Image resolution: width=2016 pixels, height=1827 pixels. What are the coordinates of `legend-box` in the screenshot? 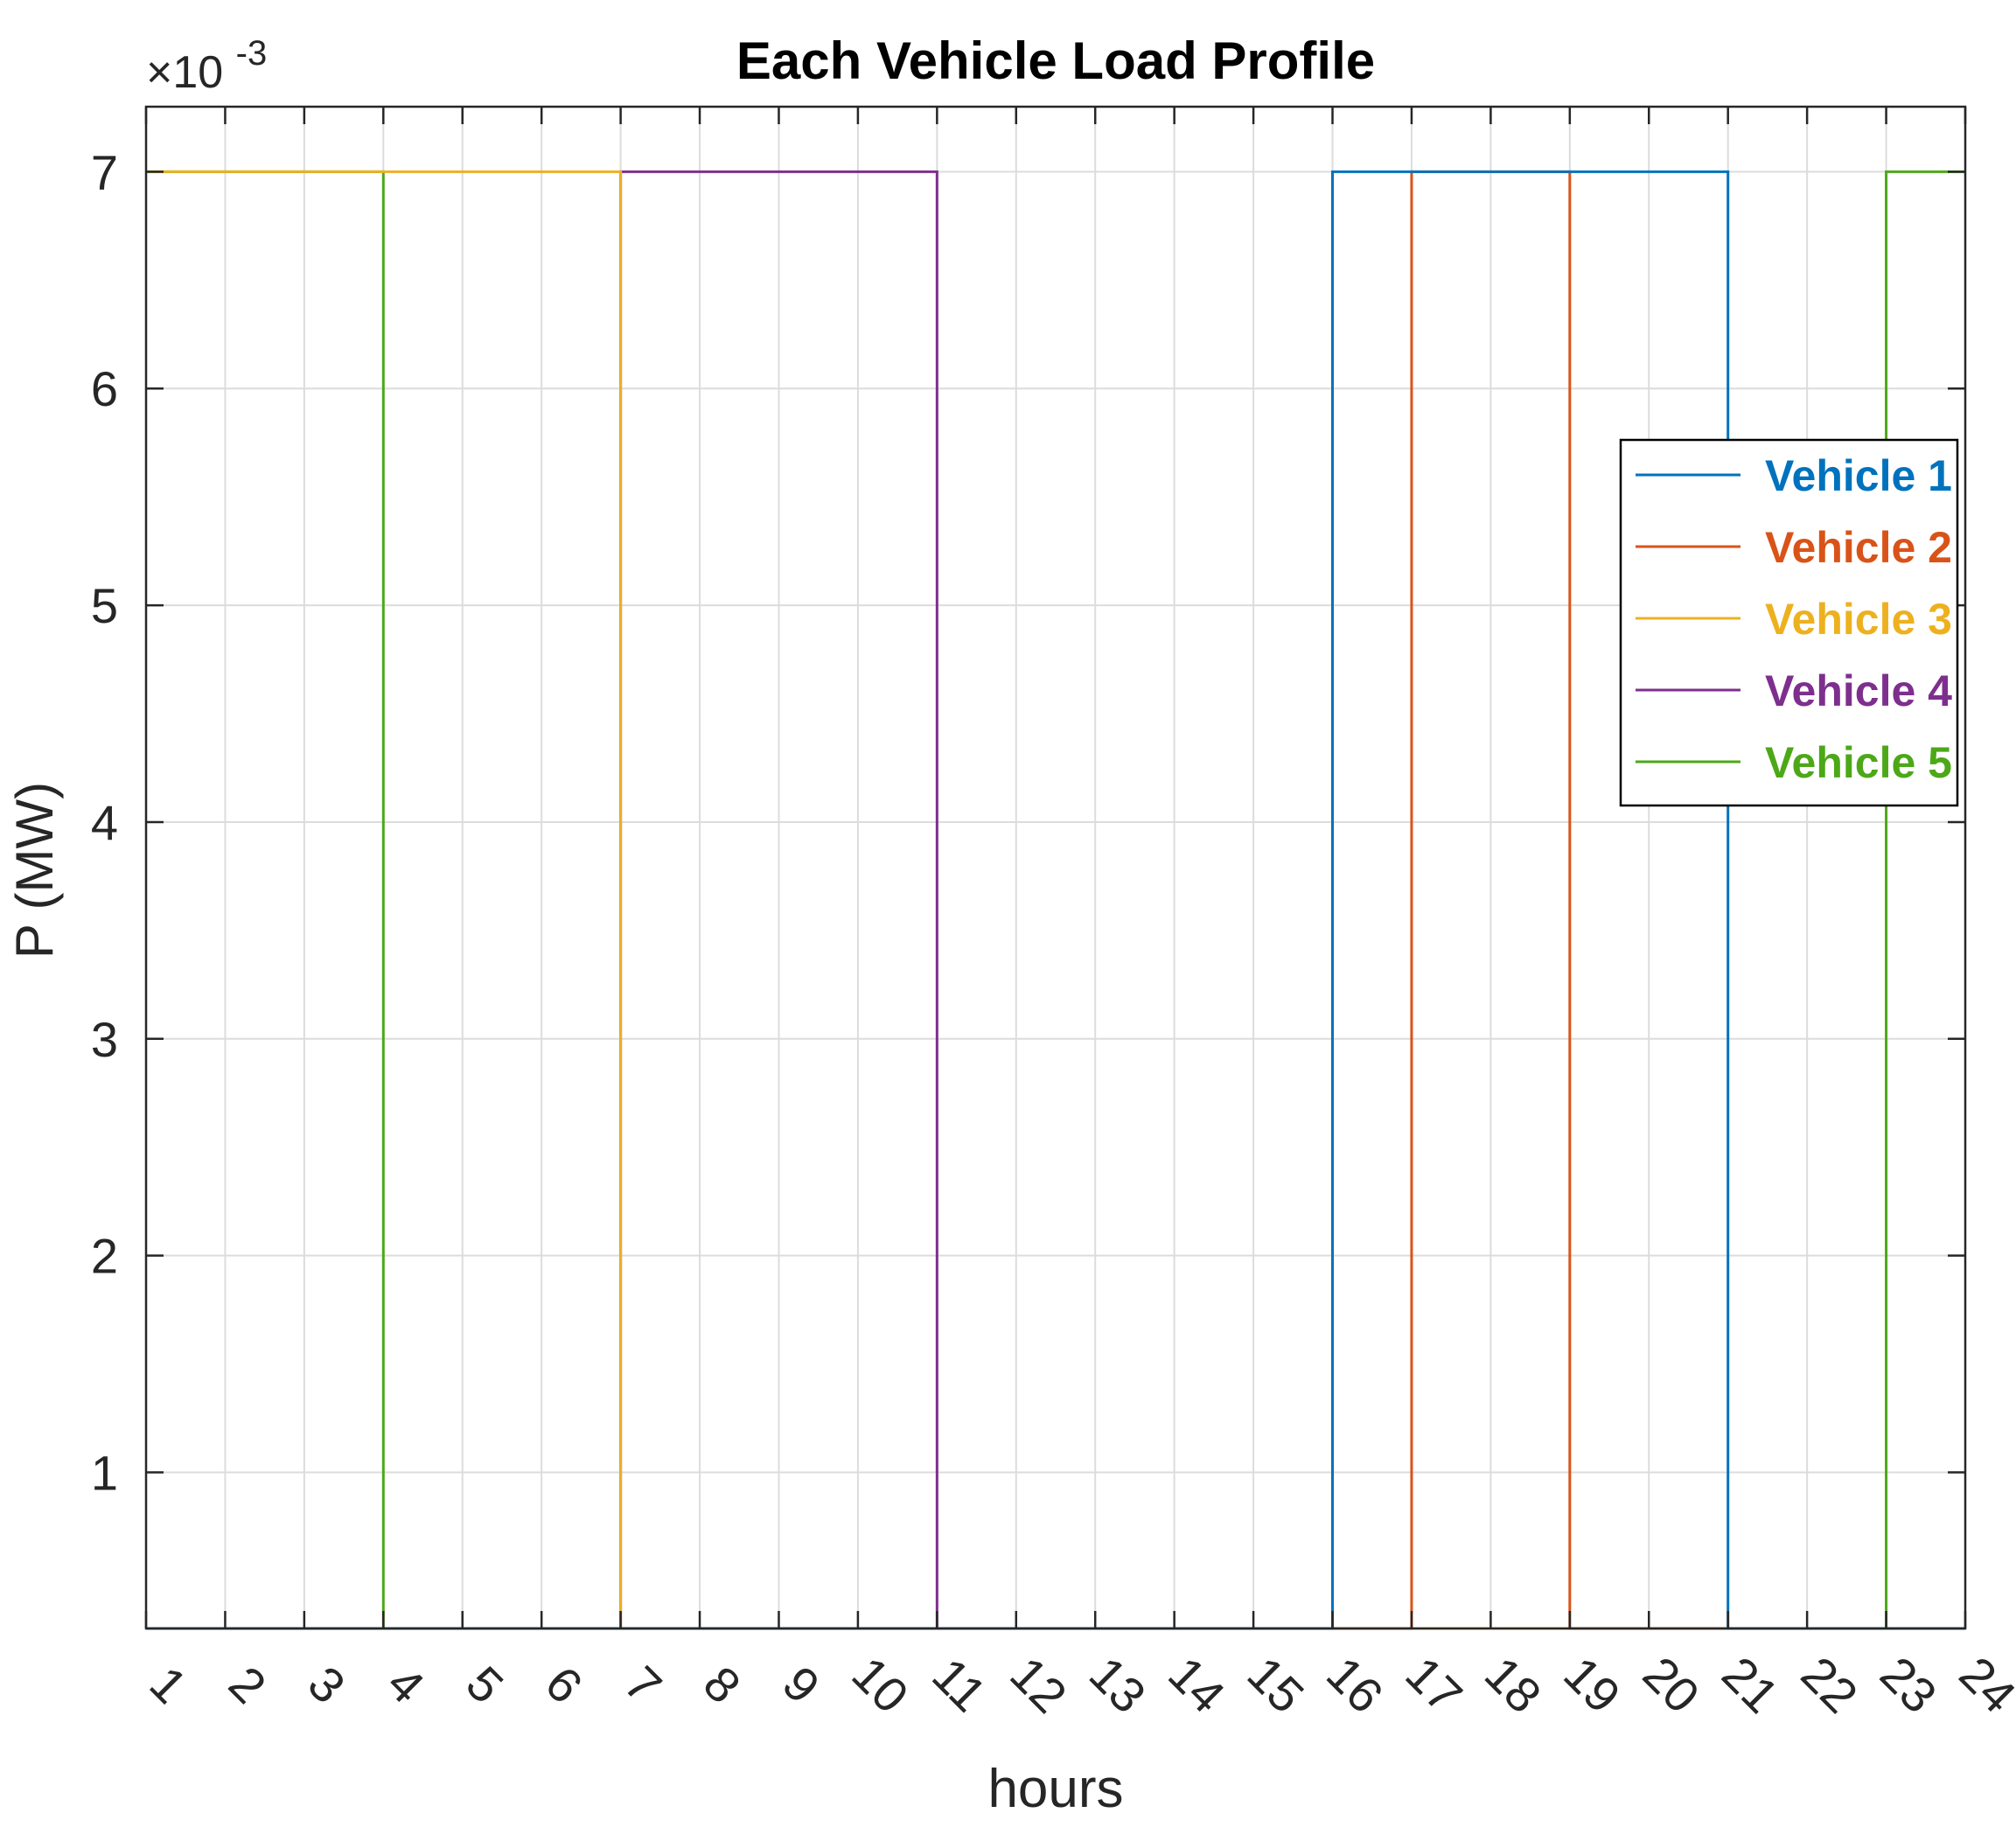 It's located at (1789, 622).